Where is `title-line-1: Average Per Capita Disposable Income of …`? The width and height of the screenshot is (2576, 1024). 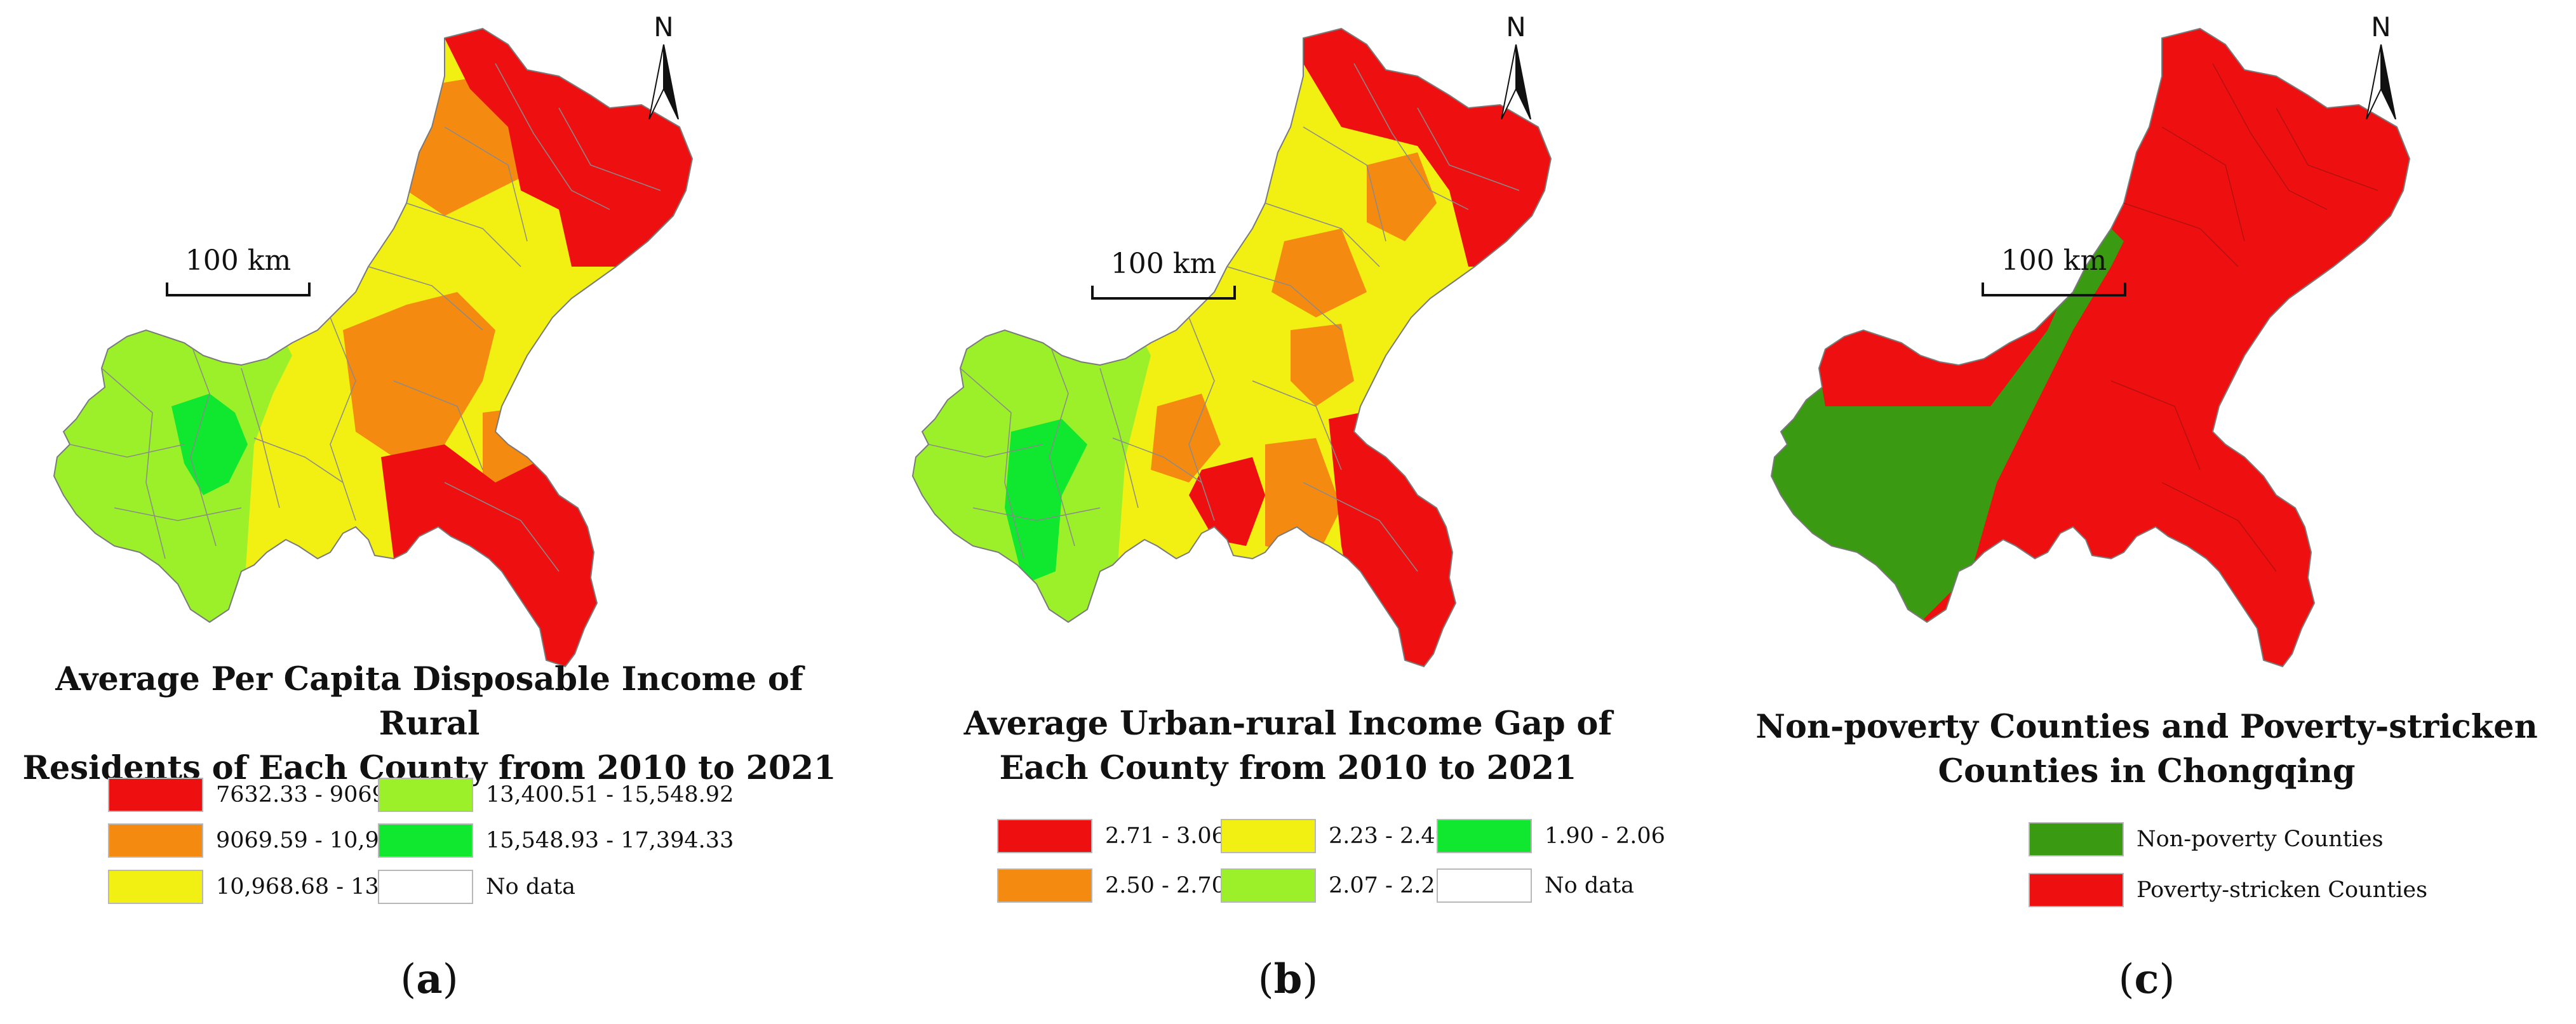 title-line-1: Average Per Capita Disposable Income of … is located at coordinates (429, 701).